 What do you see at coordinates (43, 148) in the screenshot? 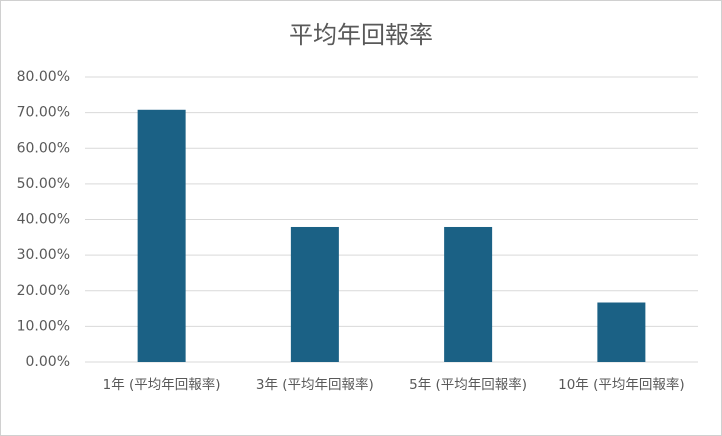
I see `y-tick-label: 60.00%` at bounding box center [43, 148].